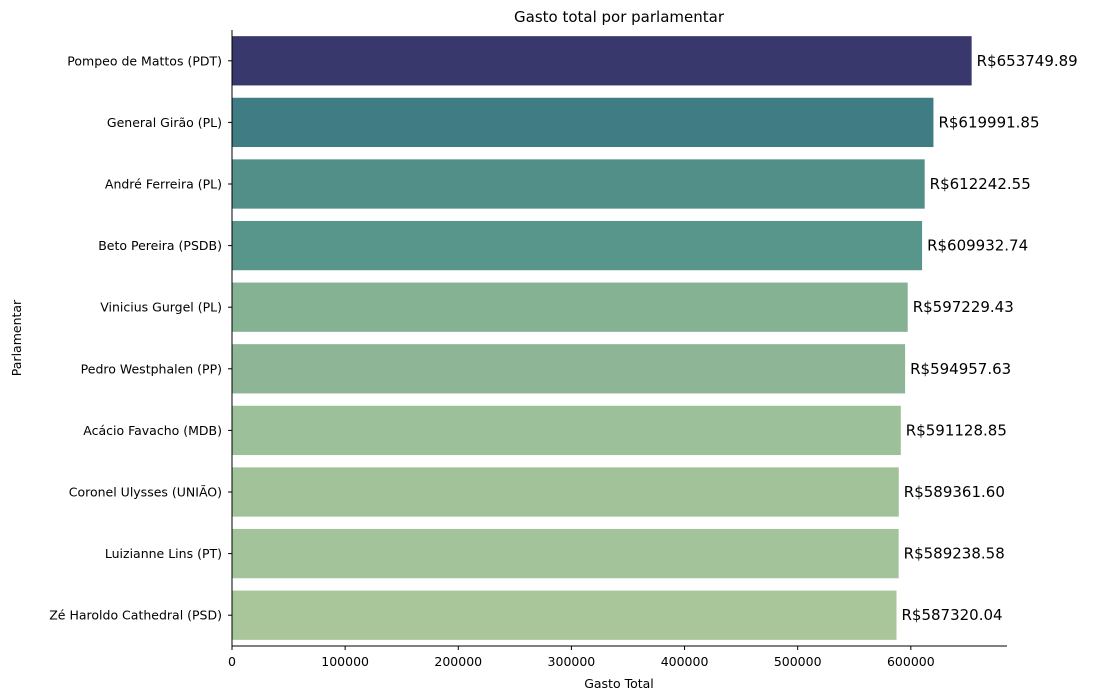 The width and height of the screenshot is (1097, 699). I want to click on bar-data-label: R$612242.55, so click(980, 184).